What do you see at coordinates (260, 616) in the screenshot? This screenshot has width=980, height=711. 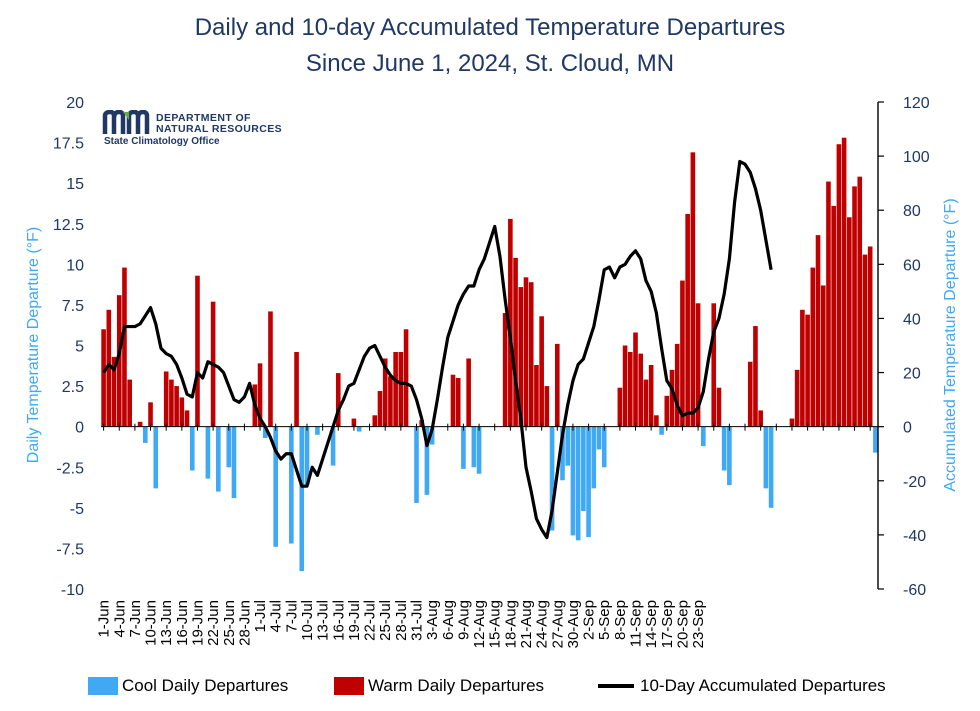 I see `x-tick-label: 1-Jul` at bounding box center [260, 616].